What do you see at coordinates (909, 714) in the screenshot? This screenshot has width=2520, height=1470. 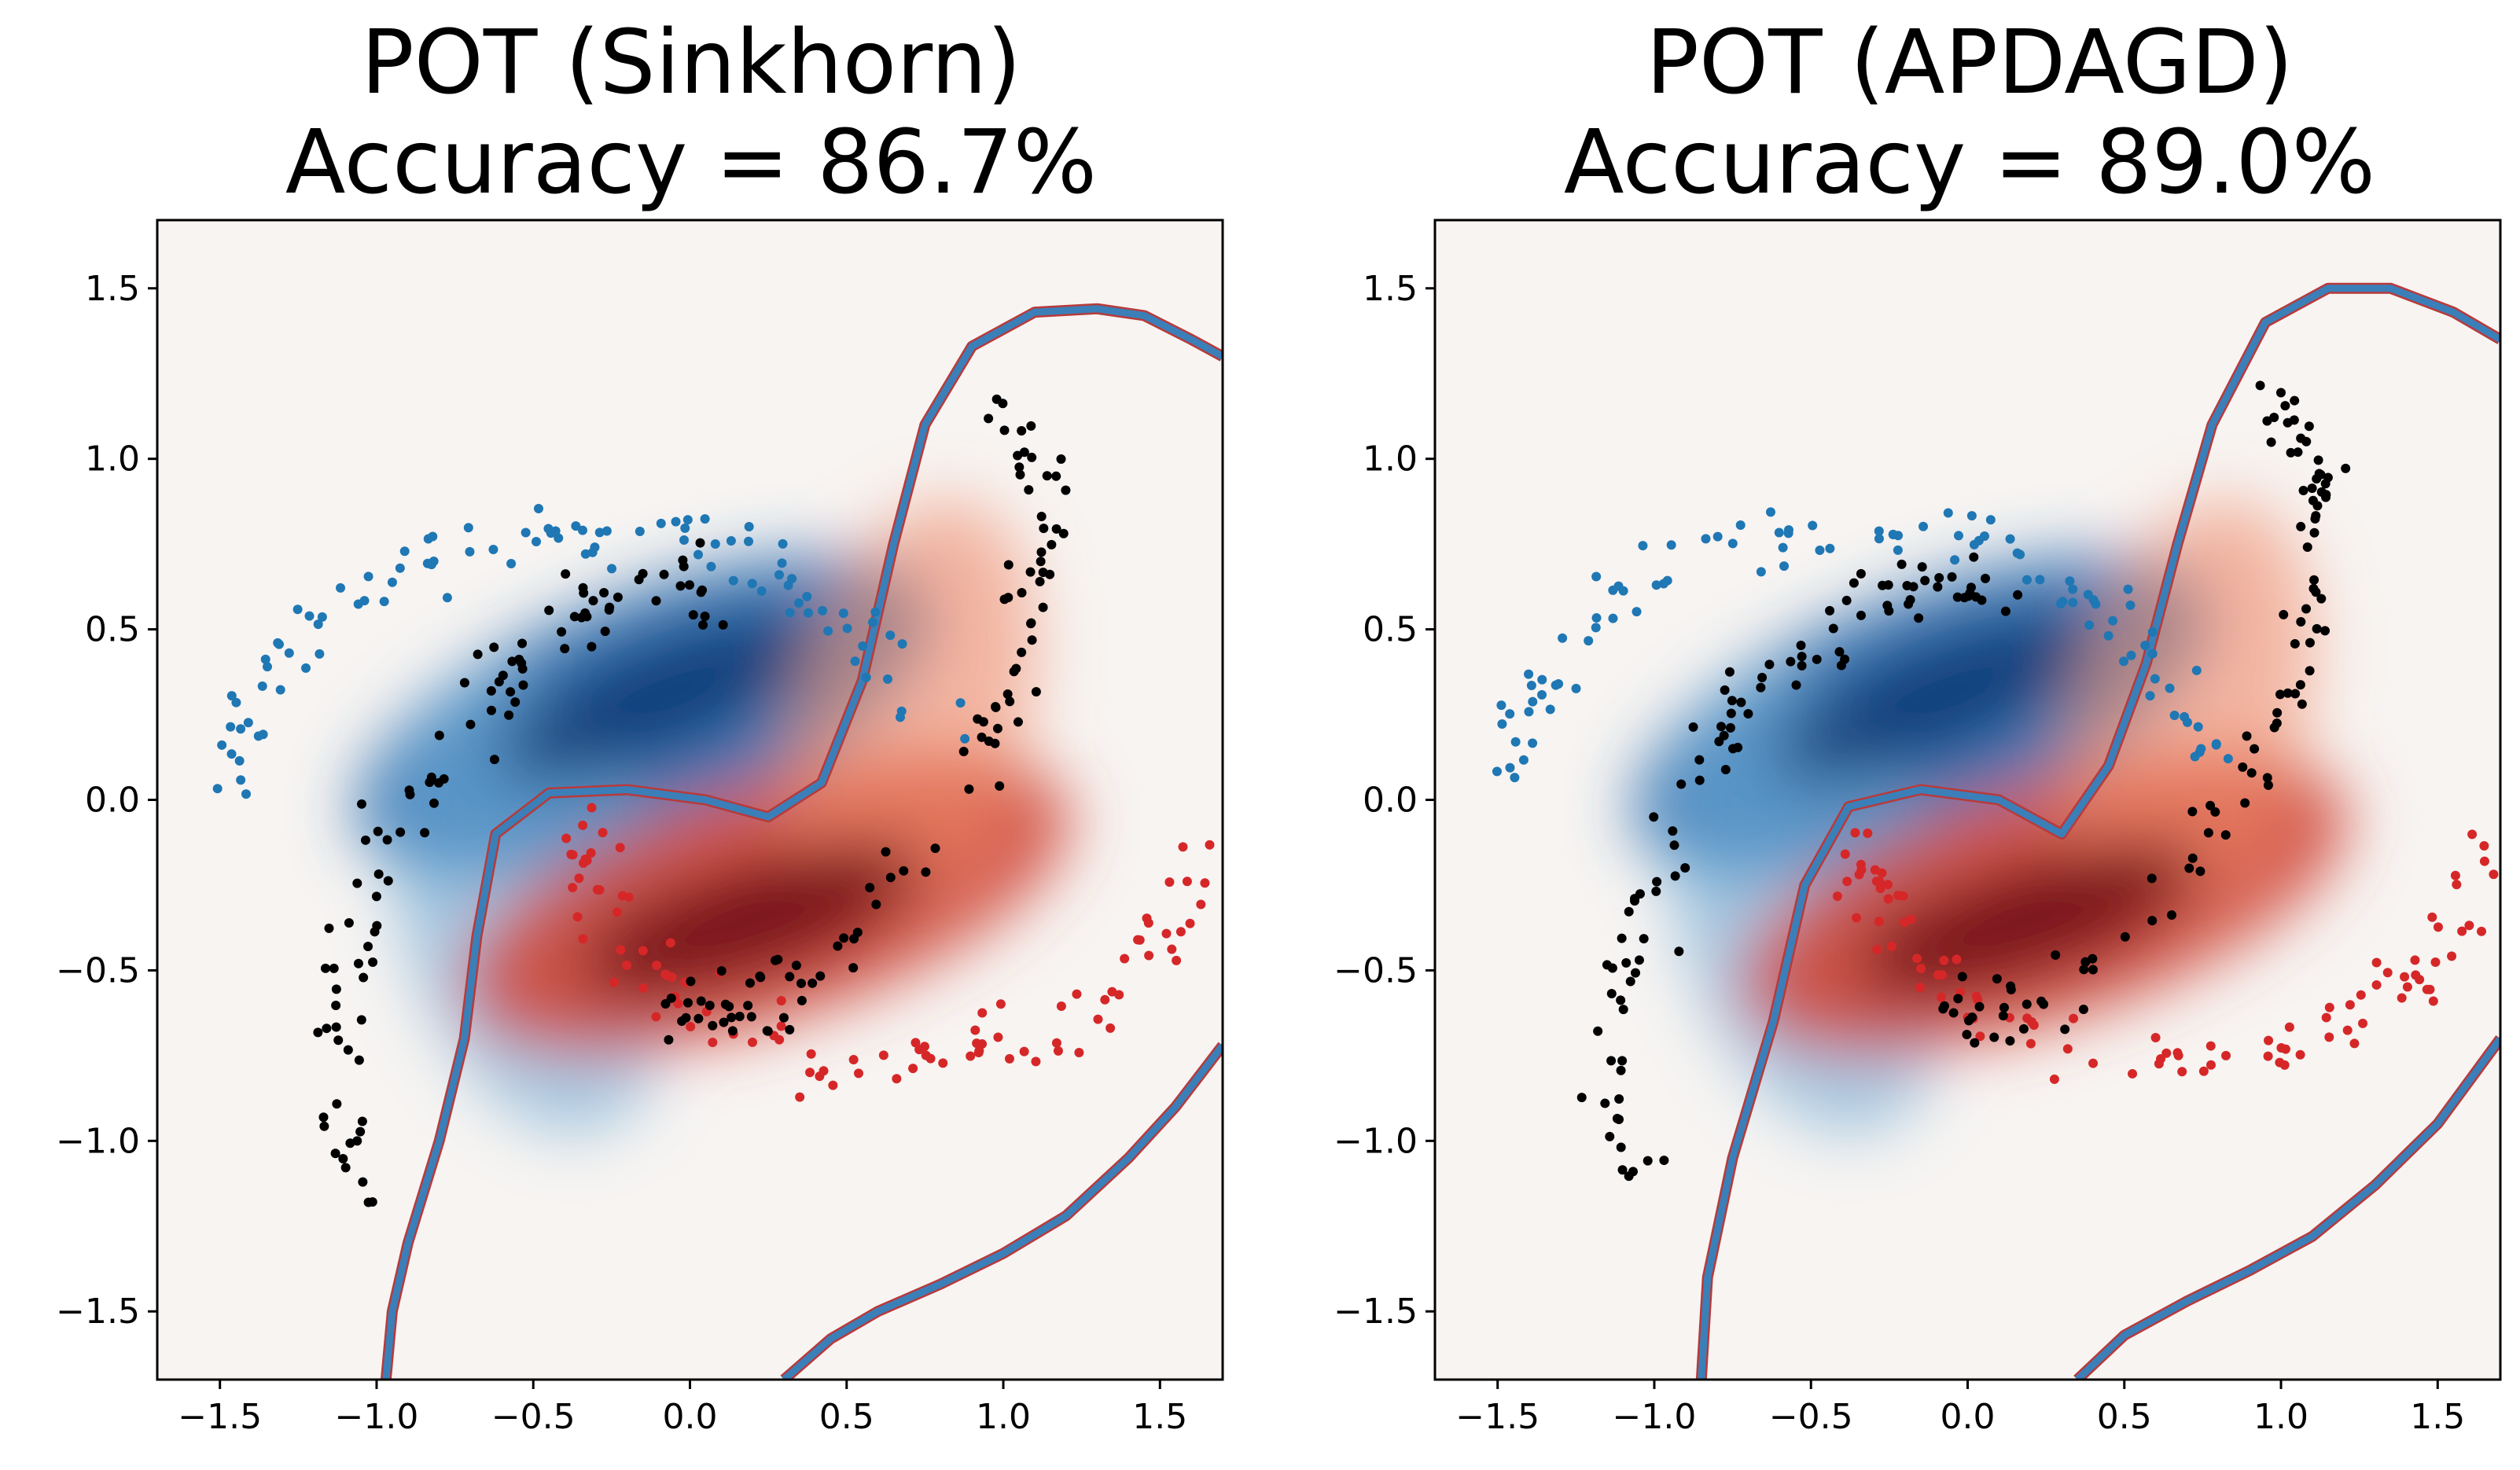 I see `heatmap-red-tail` at bounding box center [909, 714].